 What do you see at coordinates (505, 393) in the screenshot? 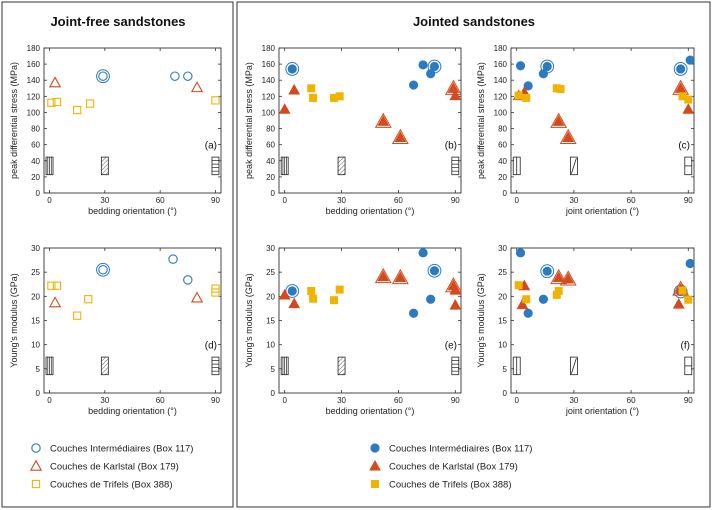
I see `y-tick-label: 0` at bounding box center [505, 393].